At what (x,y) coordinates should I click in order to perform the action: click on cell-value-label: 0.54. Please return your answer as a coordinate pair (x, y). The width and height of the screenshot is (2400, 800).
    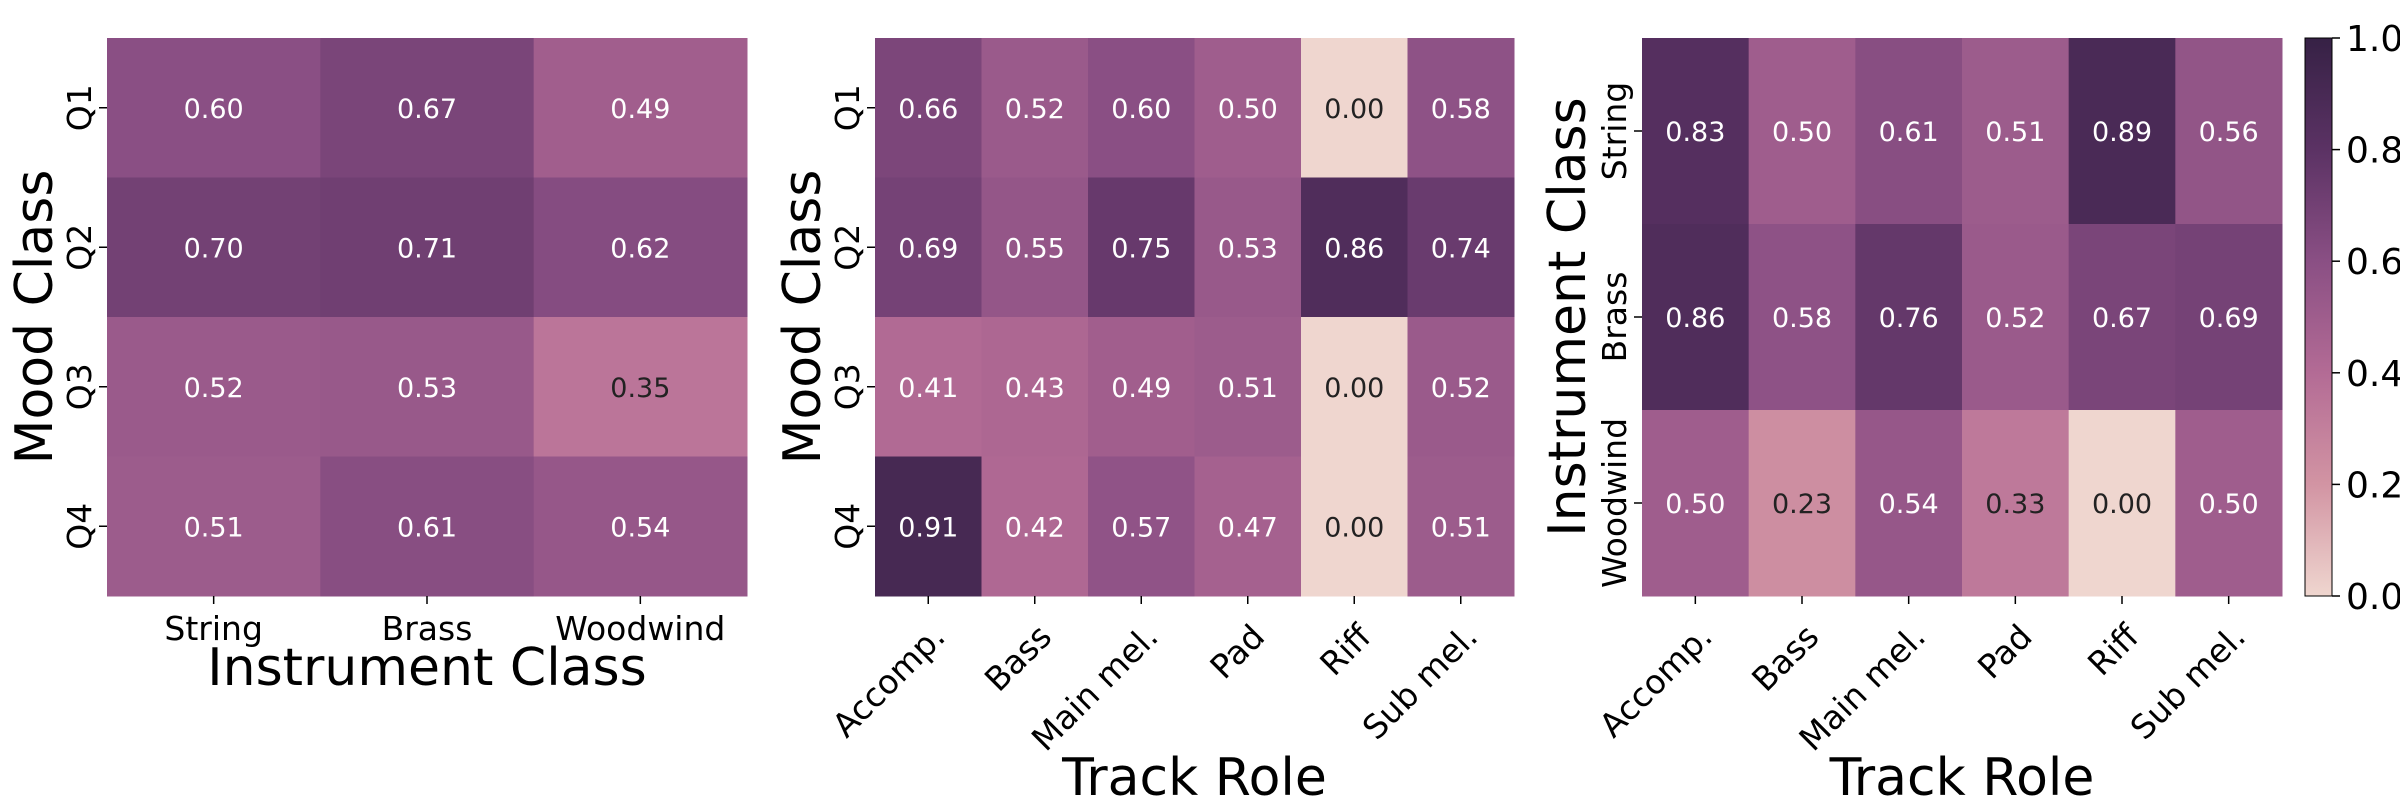
    Looking at the image, I should click on (1909, 504).